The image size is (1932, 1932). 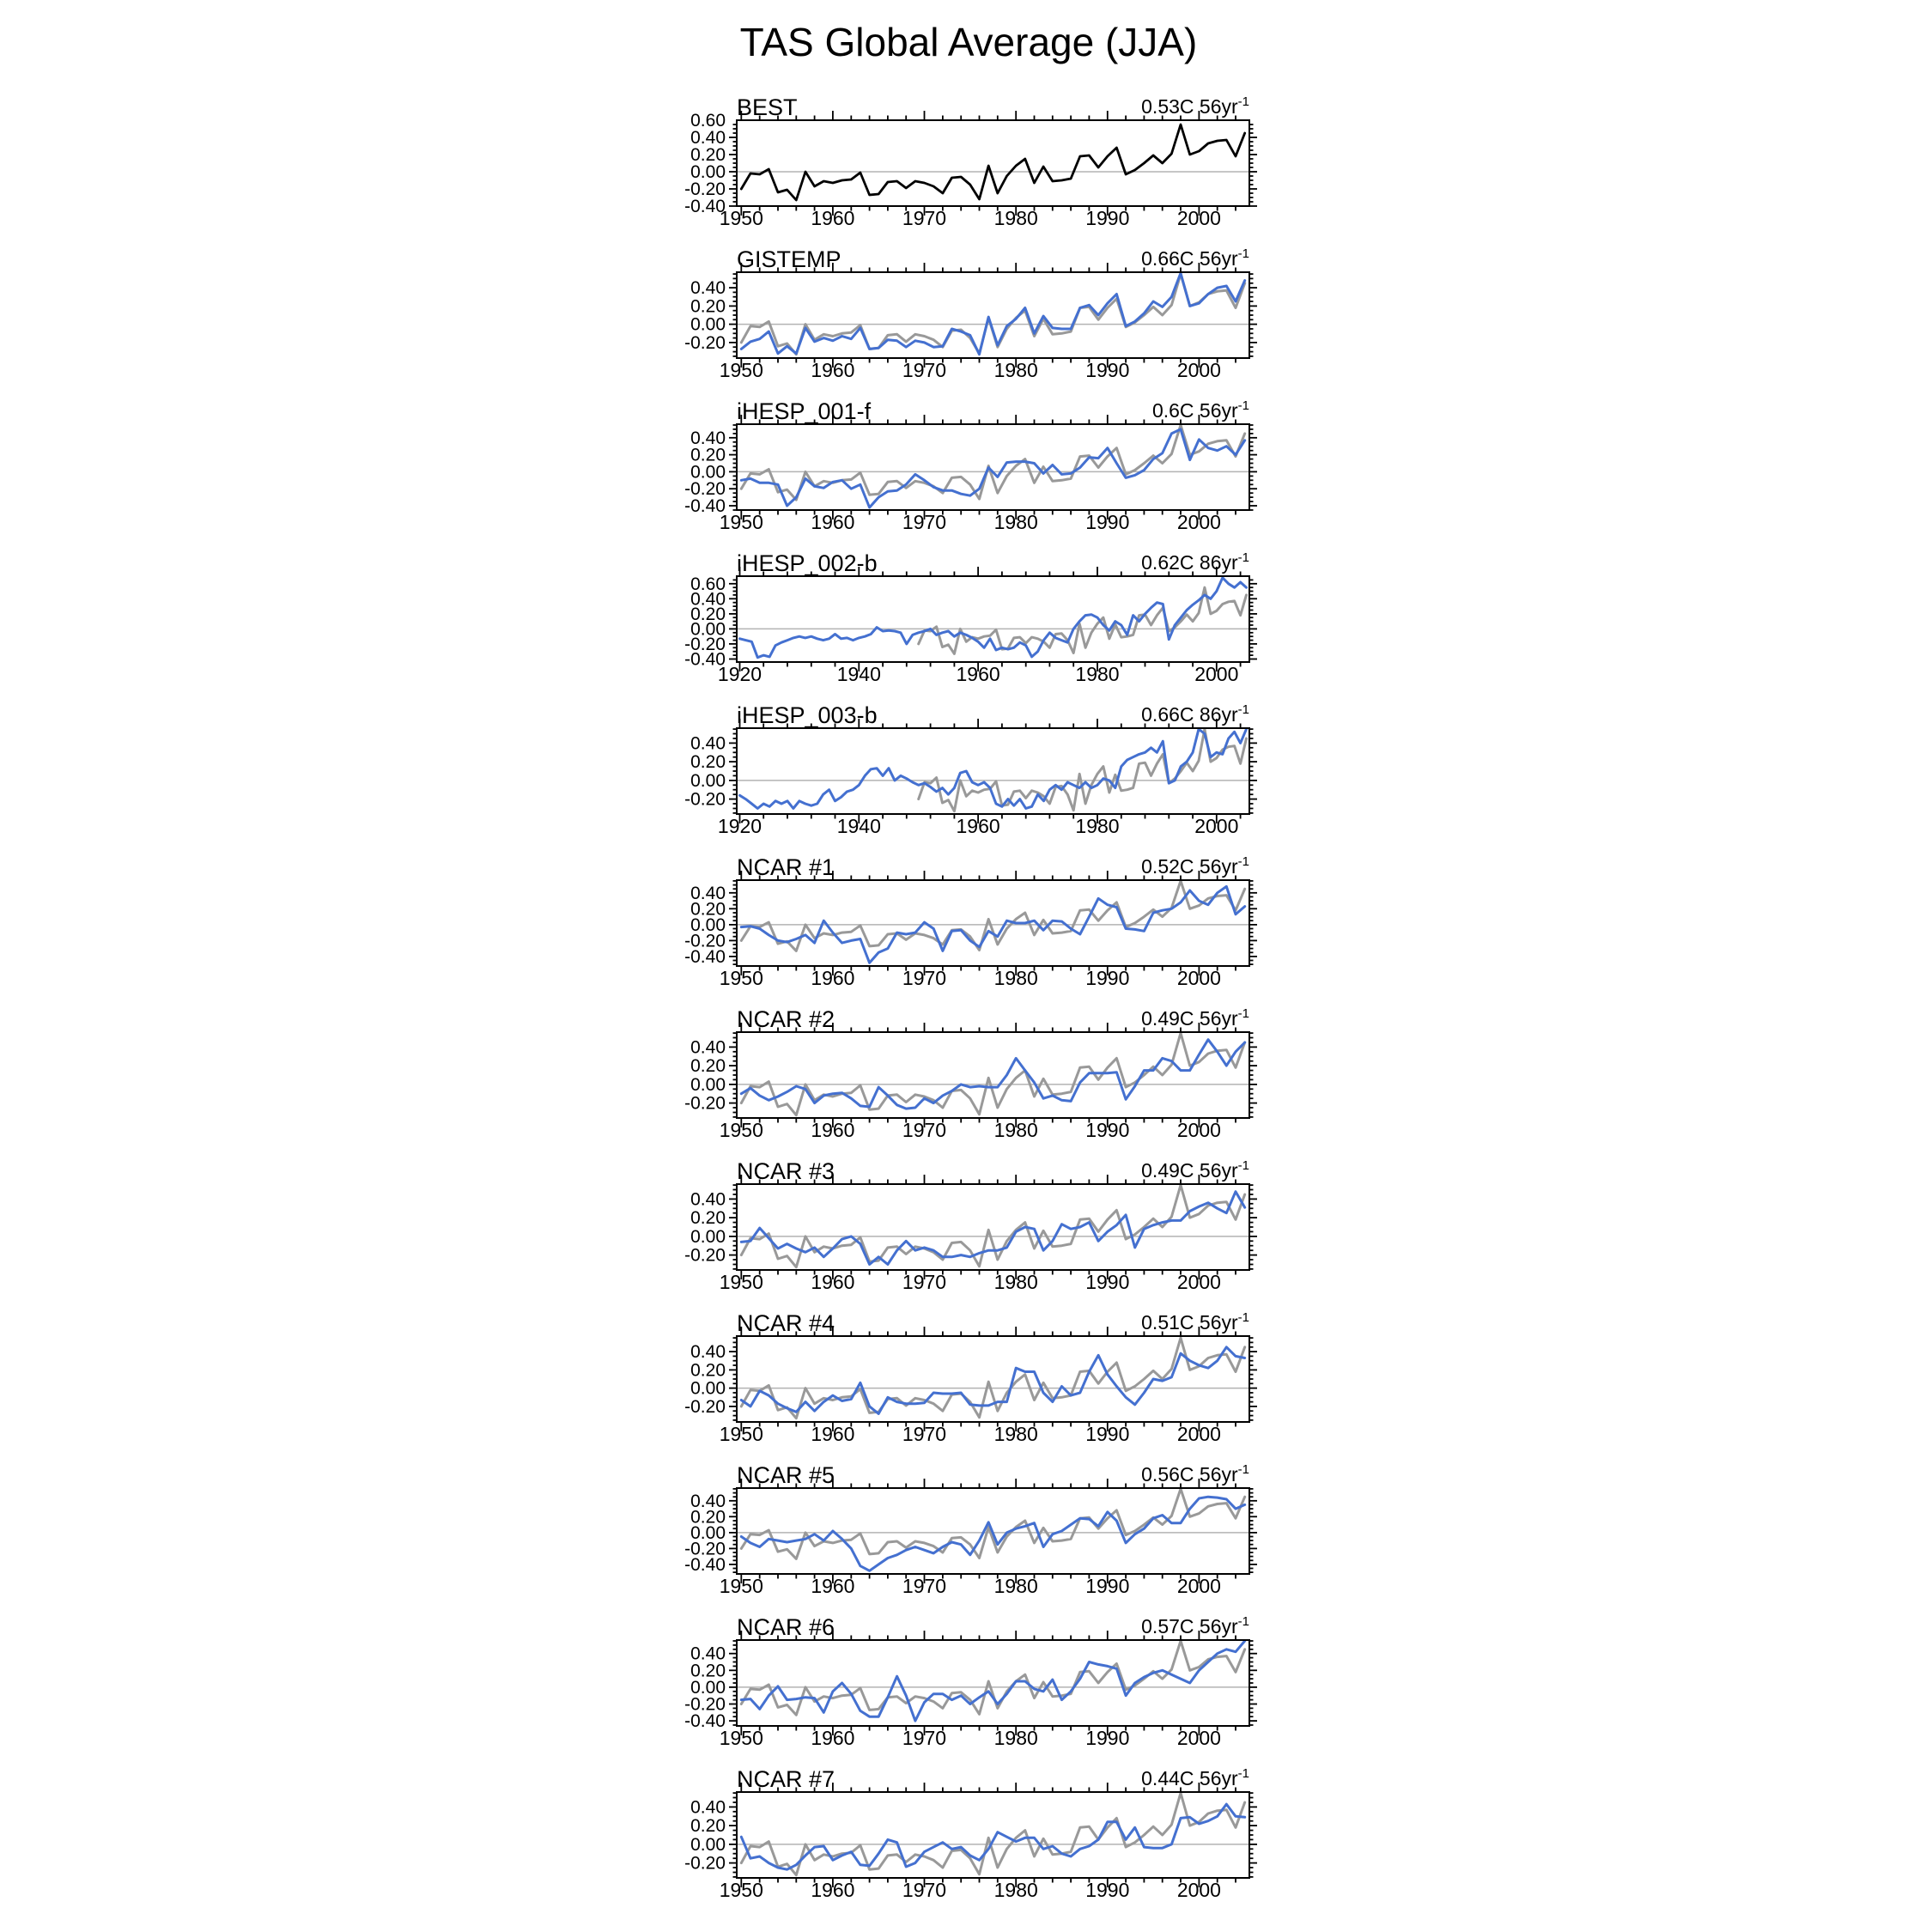 I want to click on panel-stat: 0.57C 56yr-1, so click(x=1195, y=1625).